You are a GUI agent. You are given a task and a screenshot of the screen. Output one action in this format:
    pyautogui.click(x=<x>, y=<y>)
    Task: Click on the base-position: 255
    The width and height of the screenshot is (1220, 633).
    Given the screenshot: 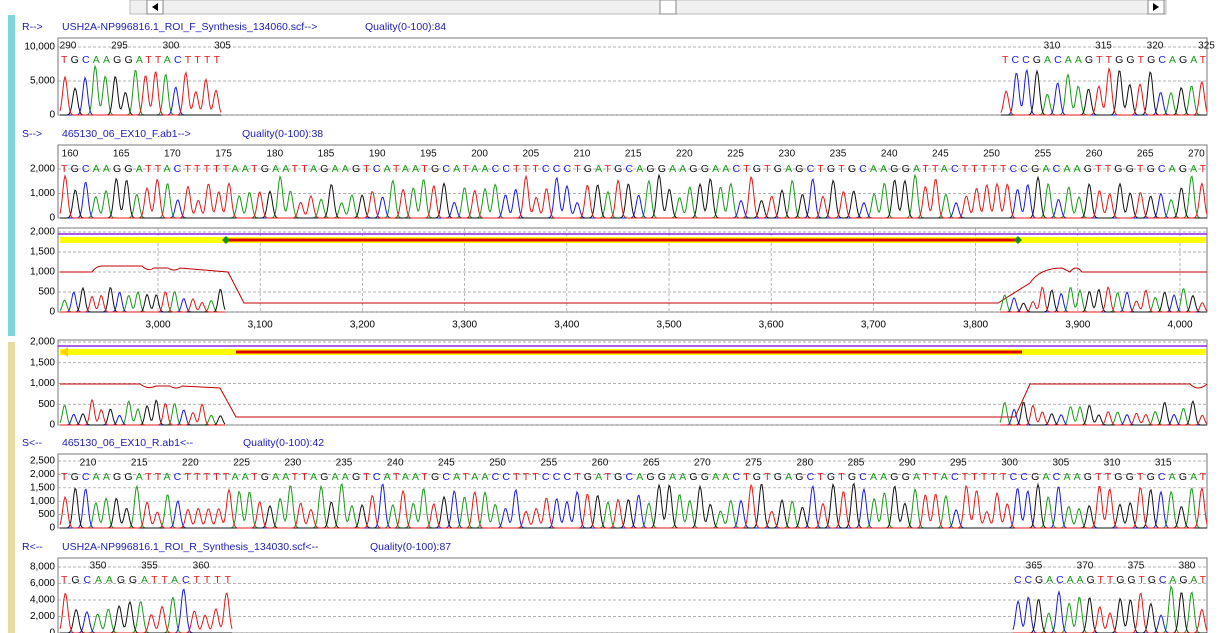 What is the action you would take?
    pyautogui.click(x=1042, y=154)
    